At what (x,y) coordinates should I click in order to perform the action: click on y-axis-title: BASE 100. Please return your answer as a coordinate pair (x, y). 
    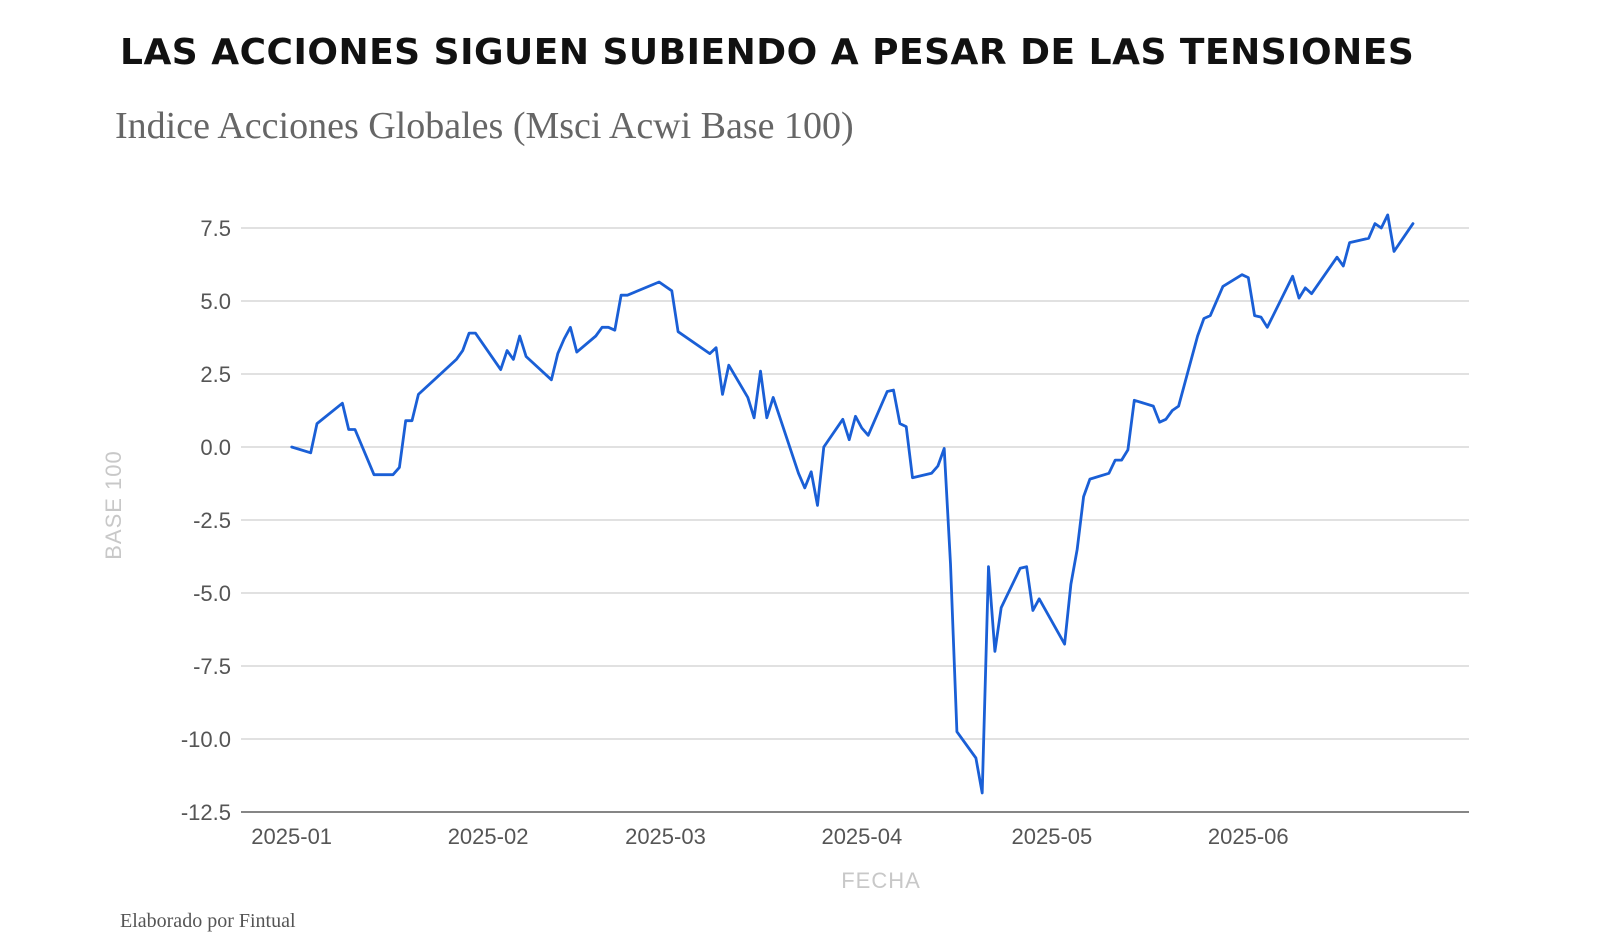
    Looking at the image, I should click on (113, 505).